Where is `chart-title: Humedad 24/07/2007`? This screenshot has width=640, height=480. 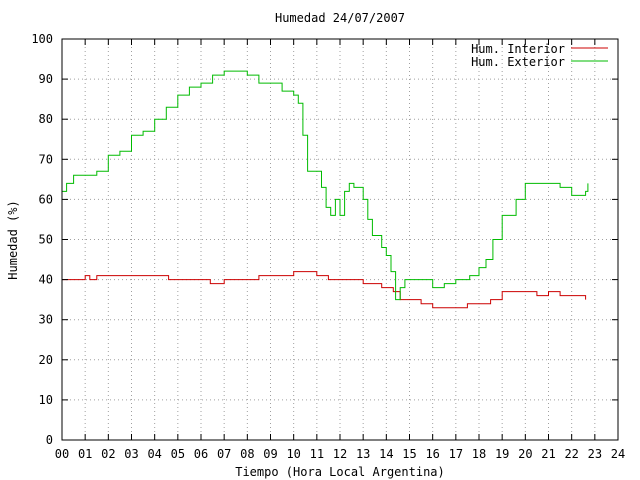 chart-title: Humedad 24/07/2007 is located at coordinates (340, 18).